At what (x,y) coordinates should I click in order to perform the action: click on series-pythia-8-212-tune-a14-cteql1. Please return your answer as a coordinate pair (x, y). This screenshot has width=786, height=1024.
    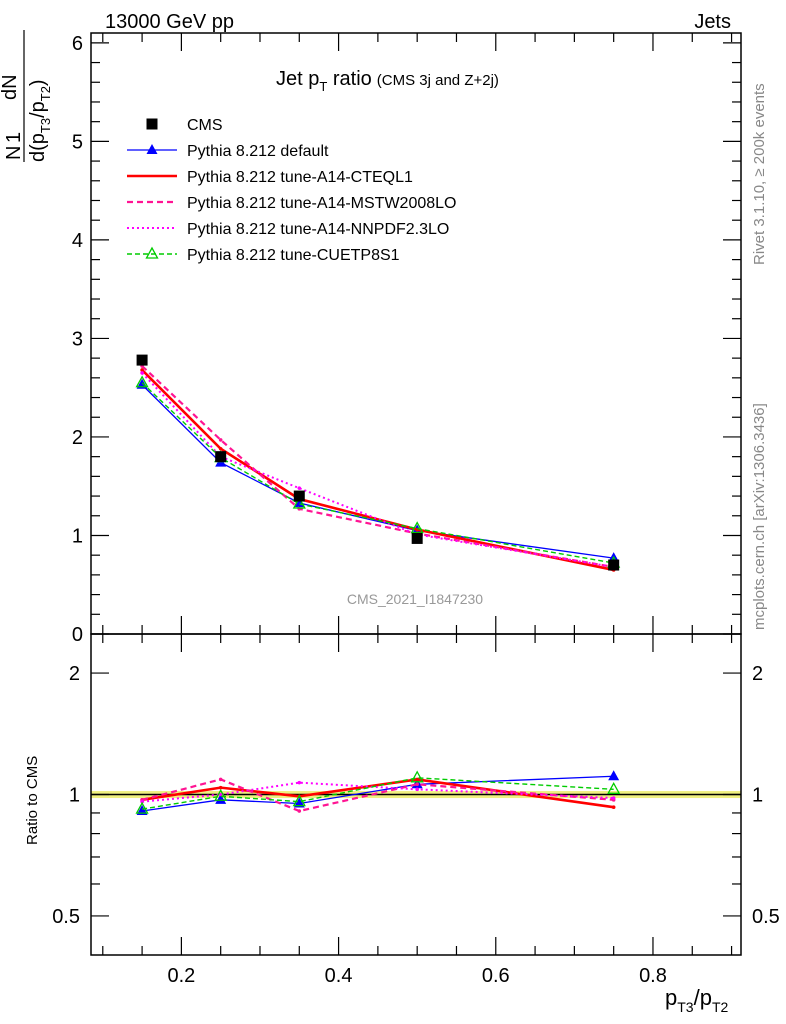
    Looking at the image, I should click on (378, 470).